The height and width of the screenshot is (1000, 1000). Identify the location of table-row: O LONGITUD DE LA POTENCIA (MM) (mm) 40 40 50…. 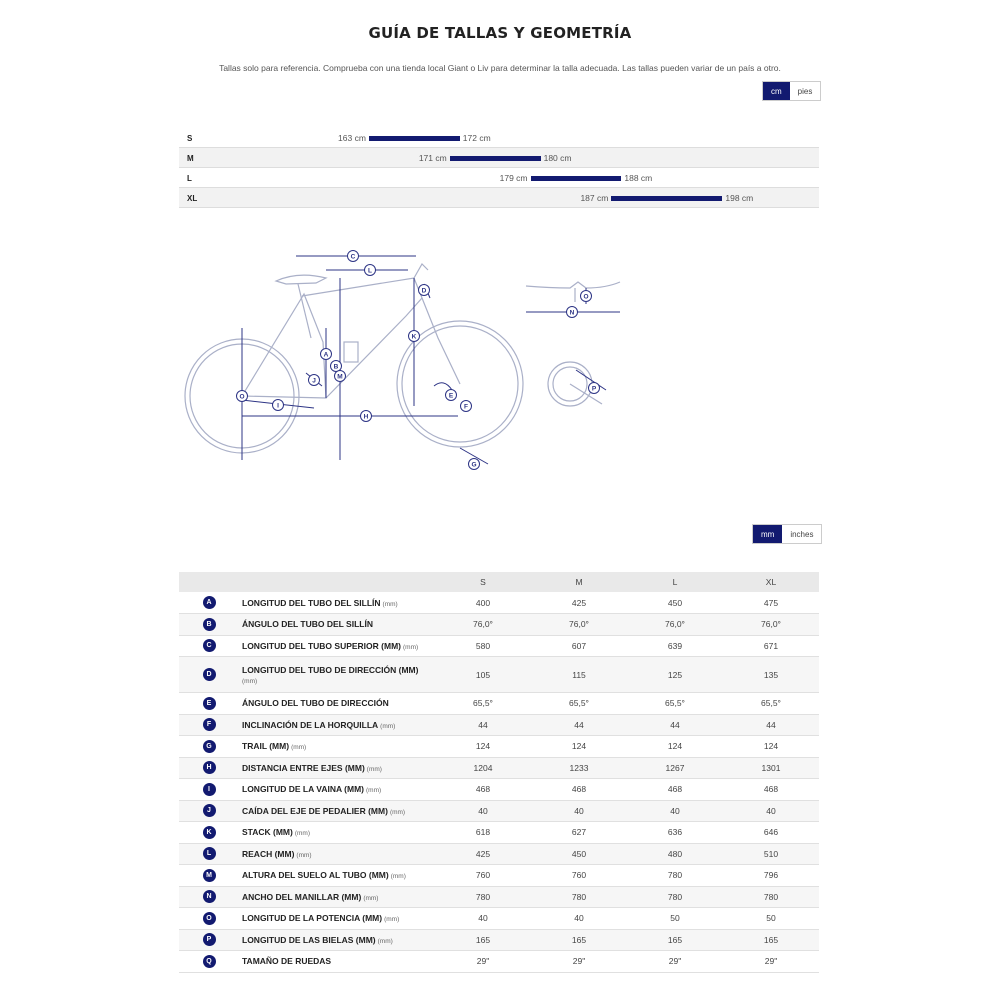
(499, 918).